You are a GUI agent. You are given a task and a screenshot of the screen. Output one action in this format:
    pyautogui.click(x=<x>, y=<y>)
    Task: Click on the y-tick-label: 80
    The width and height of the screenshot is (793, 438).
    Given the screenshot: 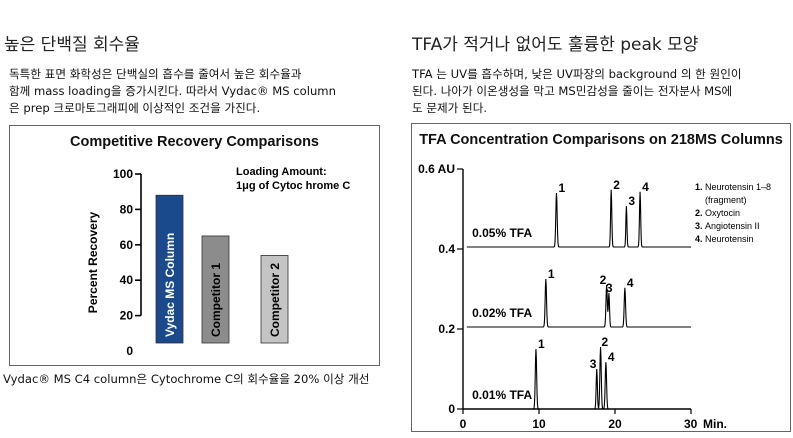 What is the action you would take?
    pyautogui.click(x=127, y=209)
    